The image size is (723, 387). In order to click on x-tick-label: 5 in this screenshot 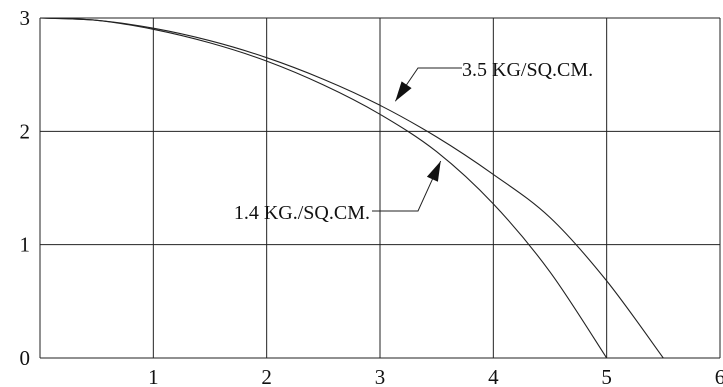, I will do `click(606, 376)`.